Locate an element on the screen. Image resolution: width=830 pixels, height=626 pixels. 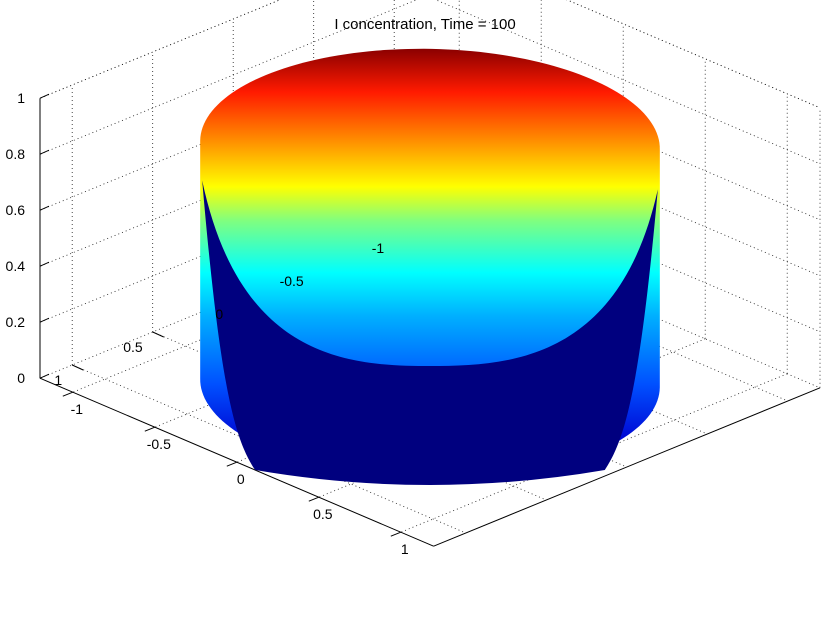
y-tick-label: -1 is located at coordinates (378, 248).